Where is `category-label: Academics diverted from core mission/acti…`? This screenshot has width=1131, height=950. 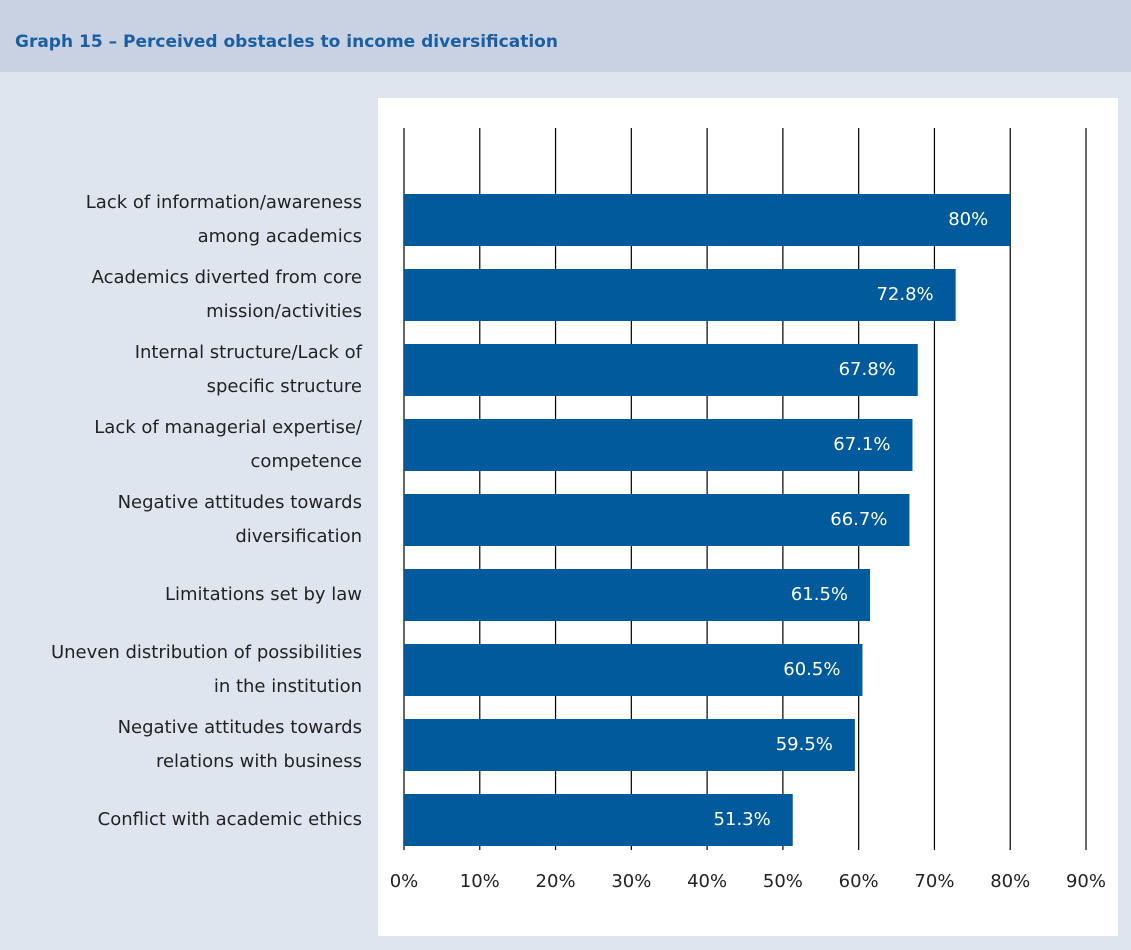 category-label: Academics diverted from core mission/acti… is located at coordinates (227, 294).